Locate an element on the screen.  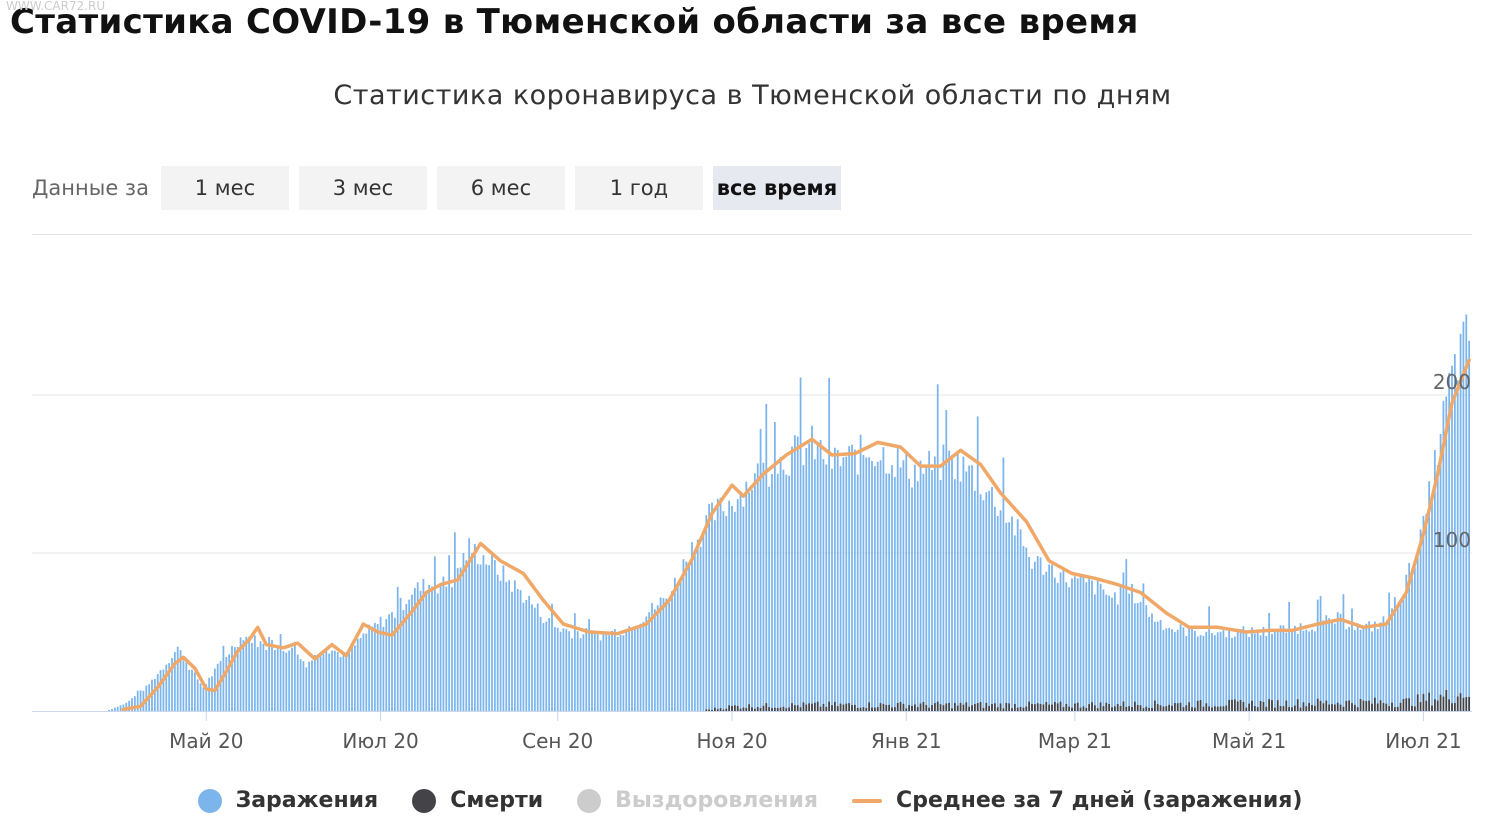
range-6-months-button: 6 мес is located at coordinates (500, 188).